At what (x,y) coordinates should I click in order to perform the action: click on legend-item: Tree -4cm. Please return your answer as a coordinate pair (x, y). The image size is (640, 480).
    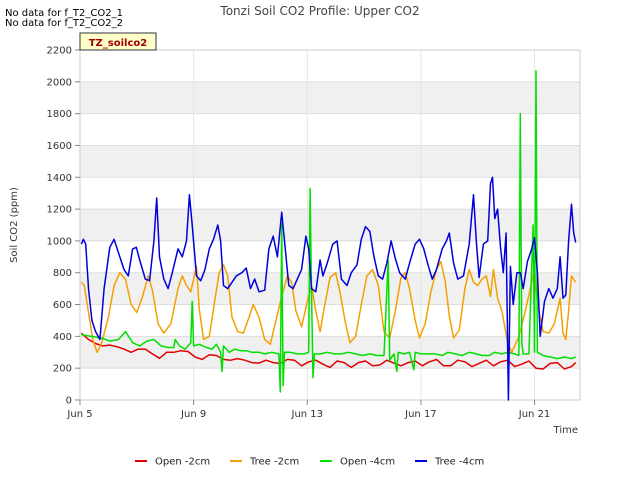
    Looking at the image, I should click on (449, 462).